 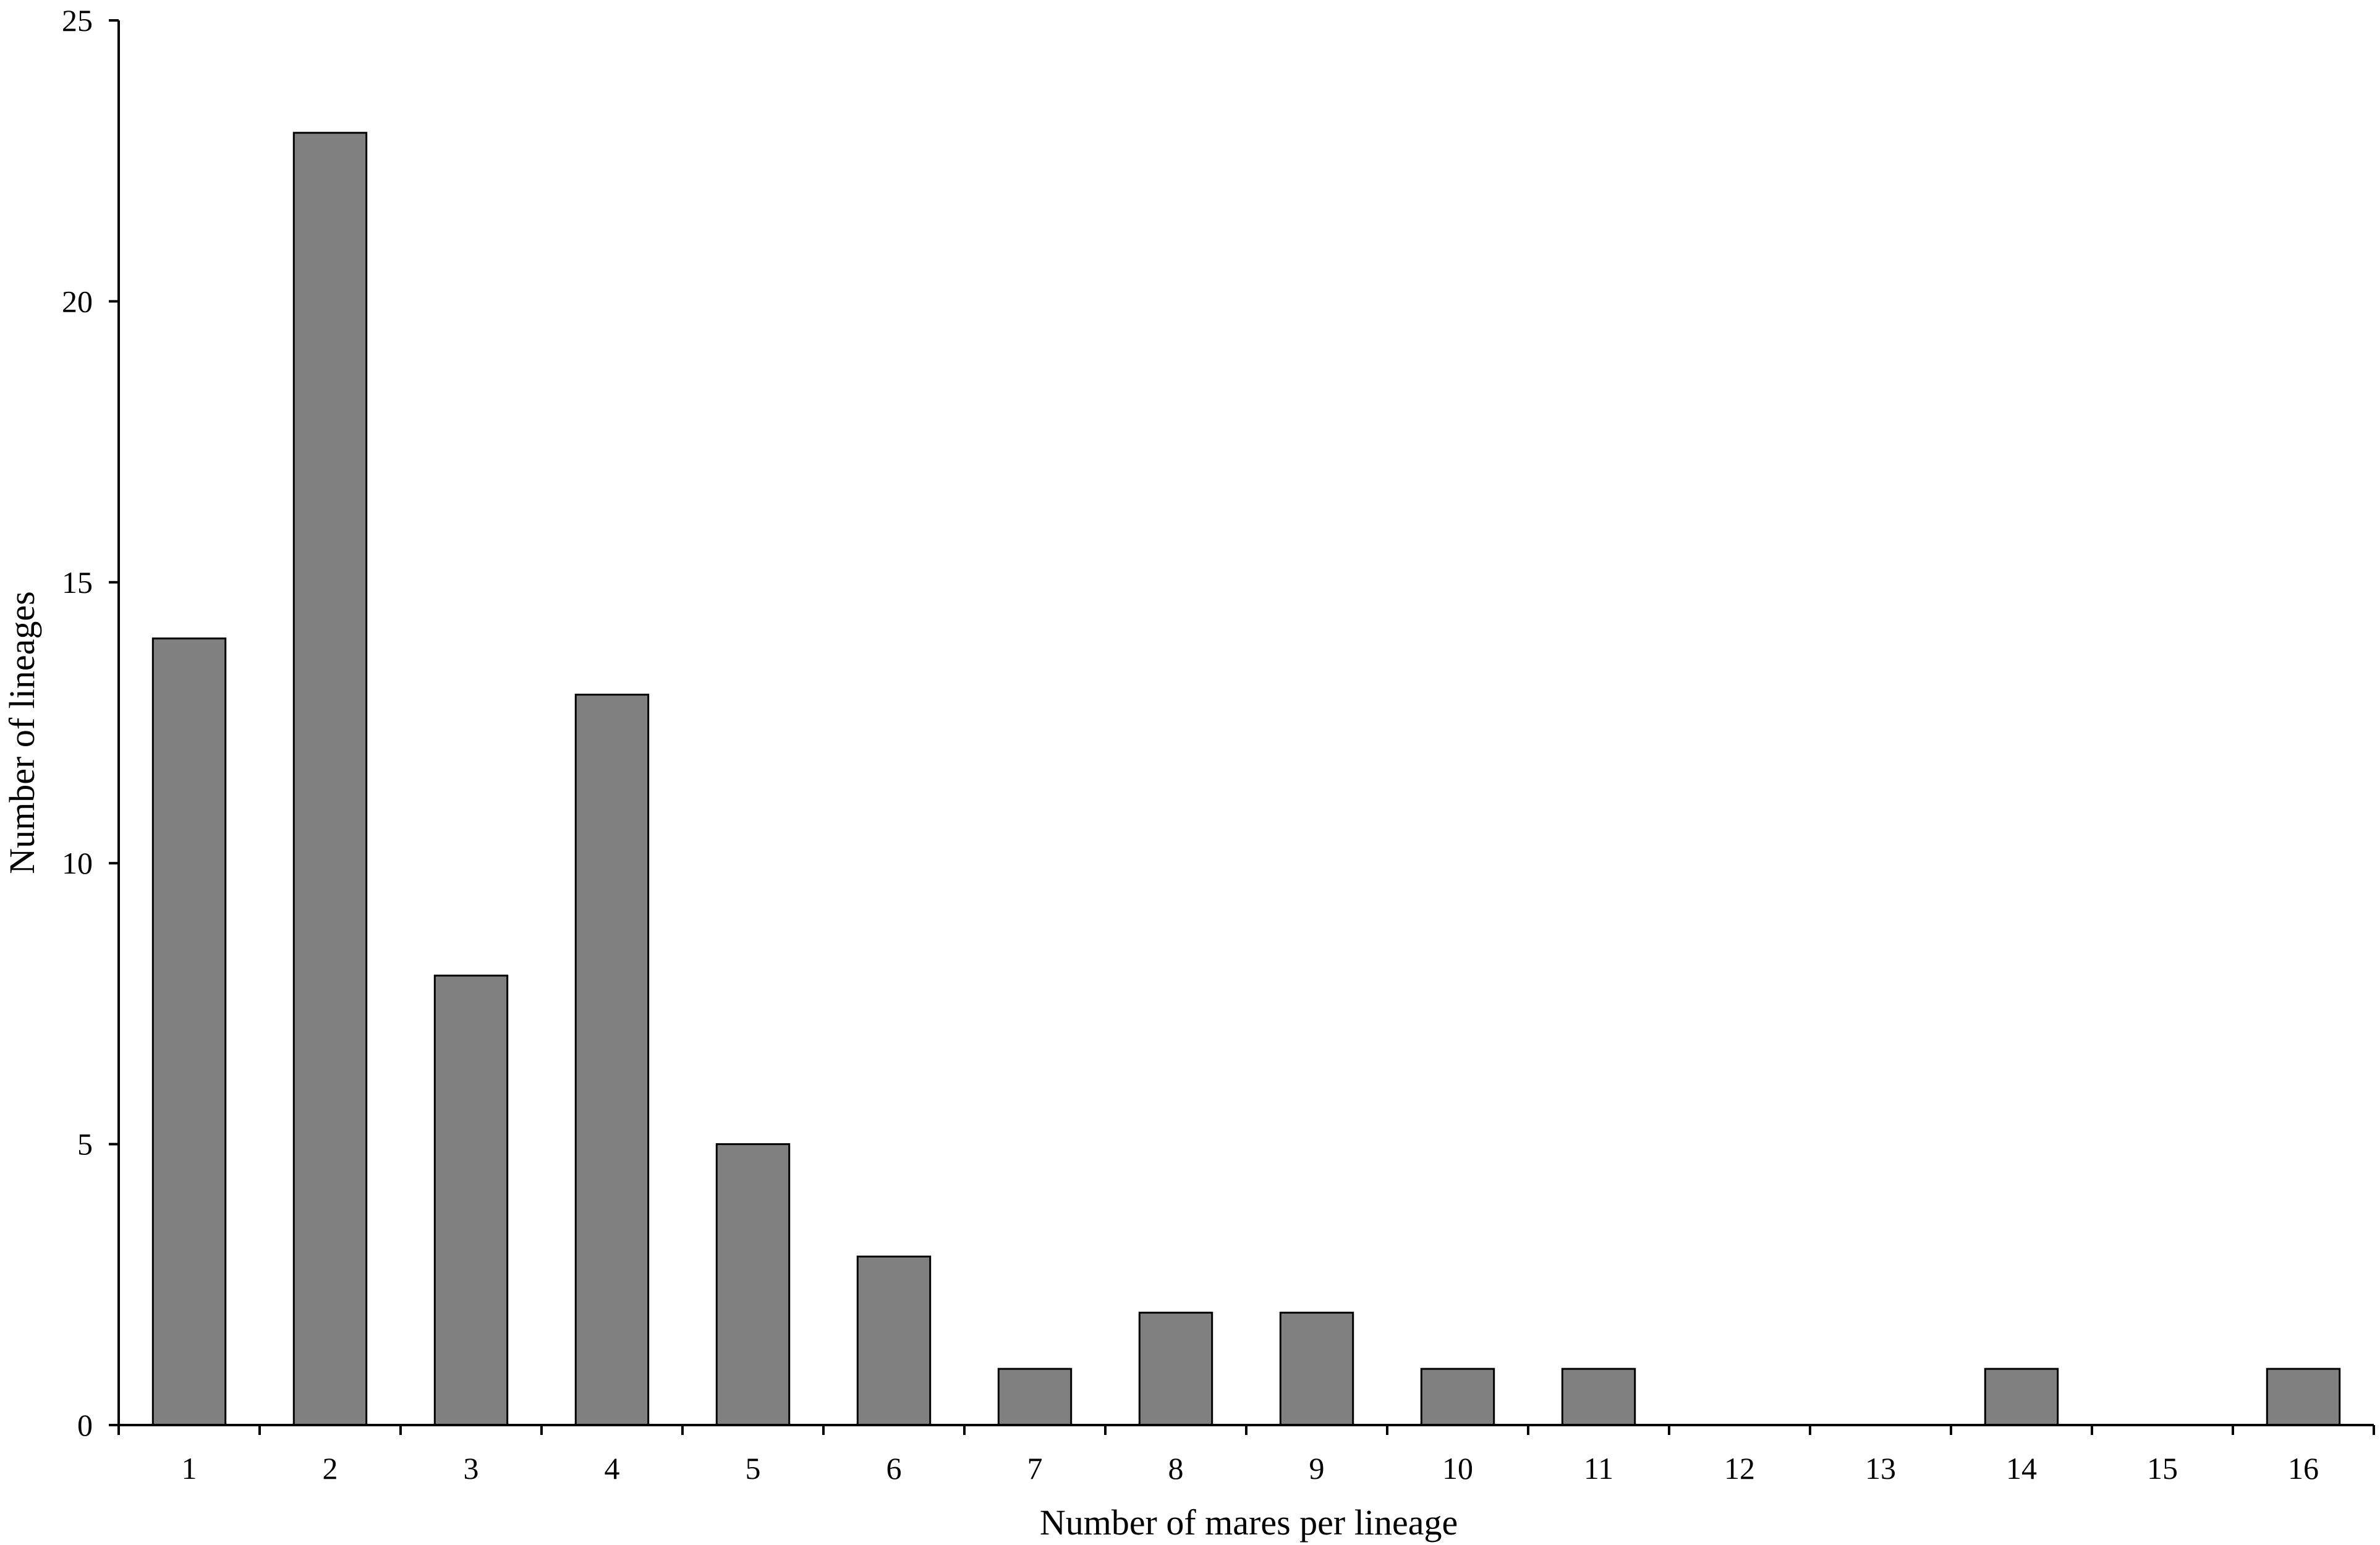 I want to click on y-tick-label-20: 20, so click(x=77, y=301).